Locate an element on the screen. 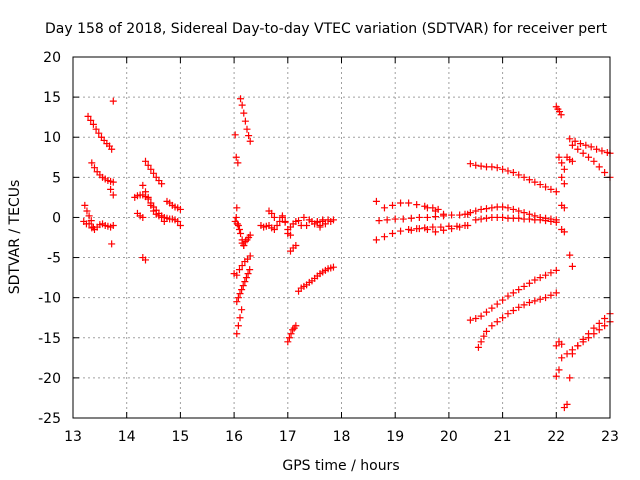  y-axis-label: SDTVAR / TECUs is located at coordinates (15, 237).